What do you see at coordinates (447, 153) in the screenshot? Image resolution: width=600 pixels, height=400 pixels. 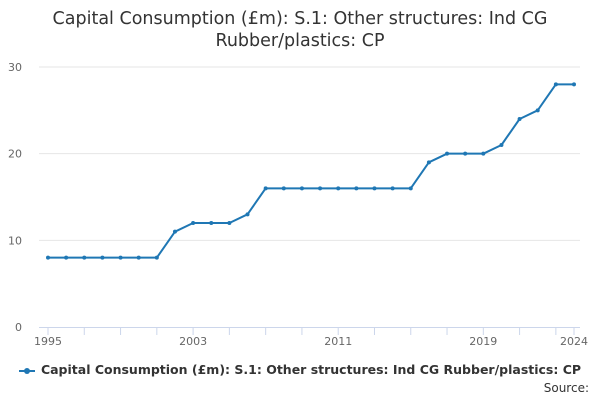 I see `data-point-2017` at bounding box center [447, 153].